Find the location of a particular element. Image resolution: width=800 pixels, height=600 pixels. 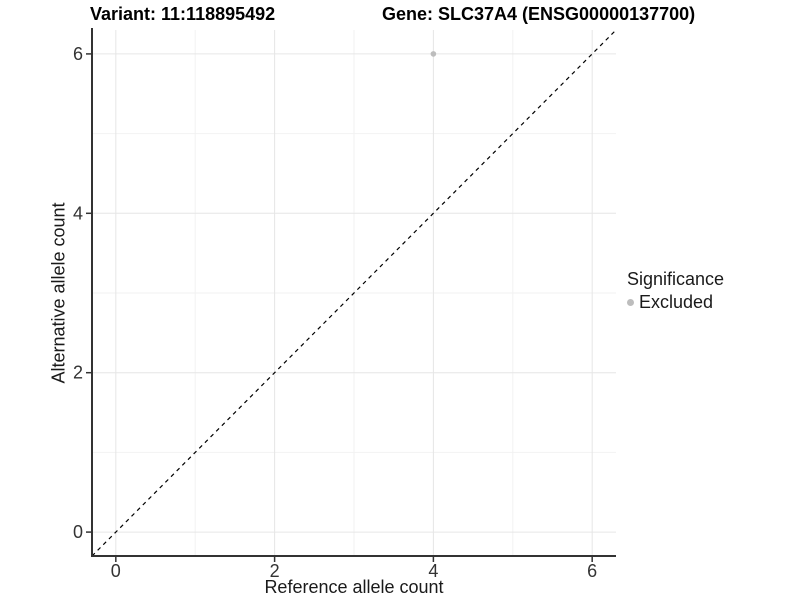

legend-entry-excluded: Excluded is located at coordinates (675, 302).